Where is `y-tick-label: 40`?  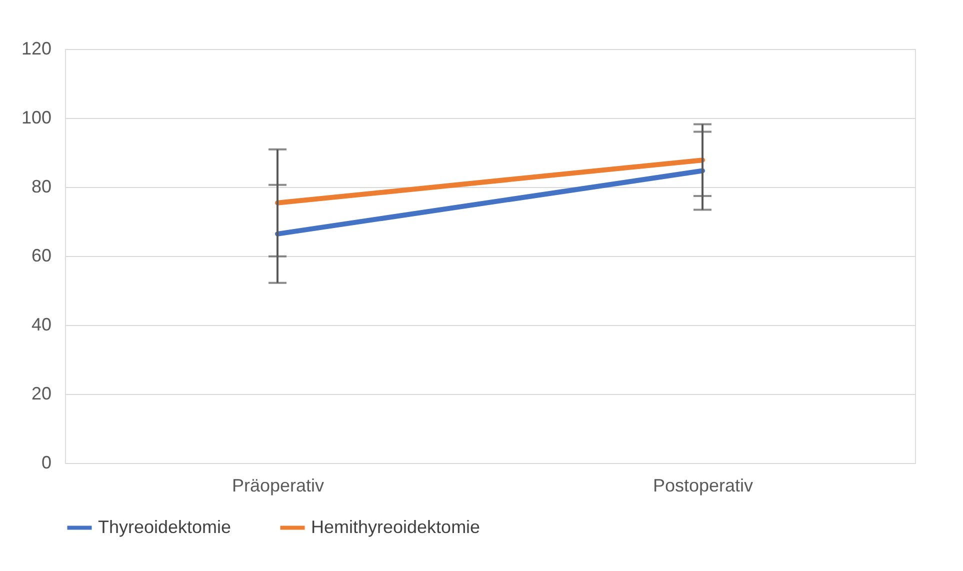
y-tick-label: 40 is located at coordinates (41, 324).